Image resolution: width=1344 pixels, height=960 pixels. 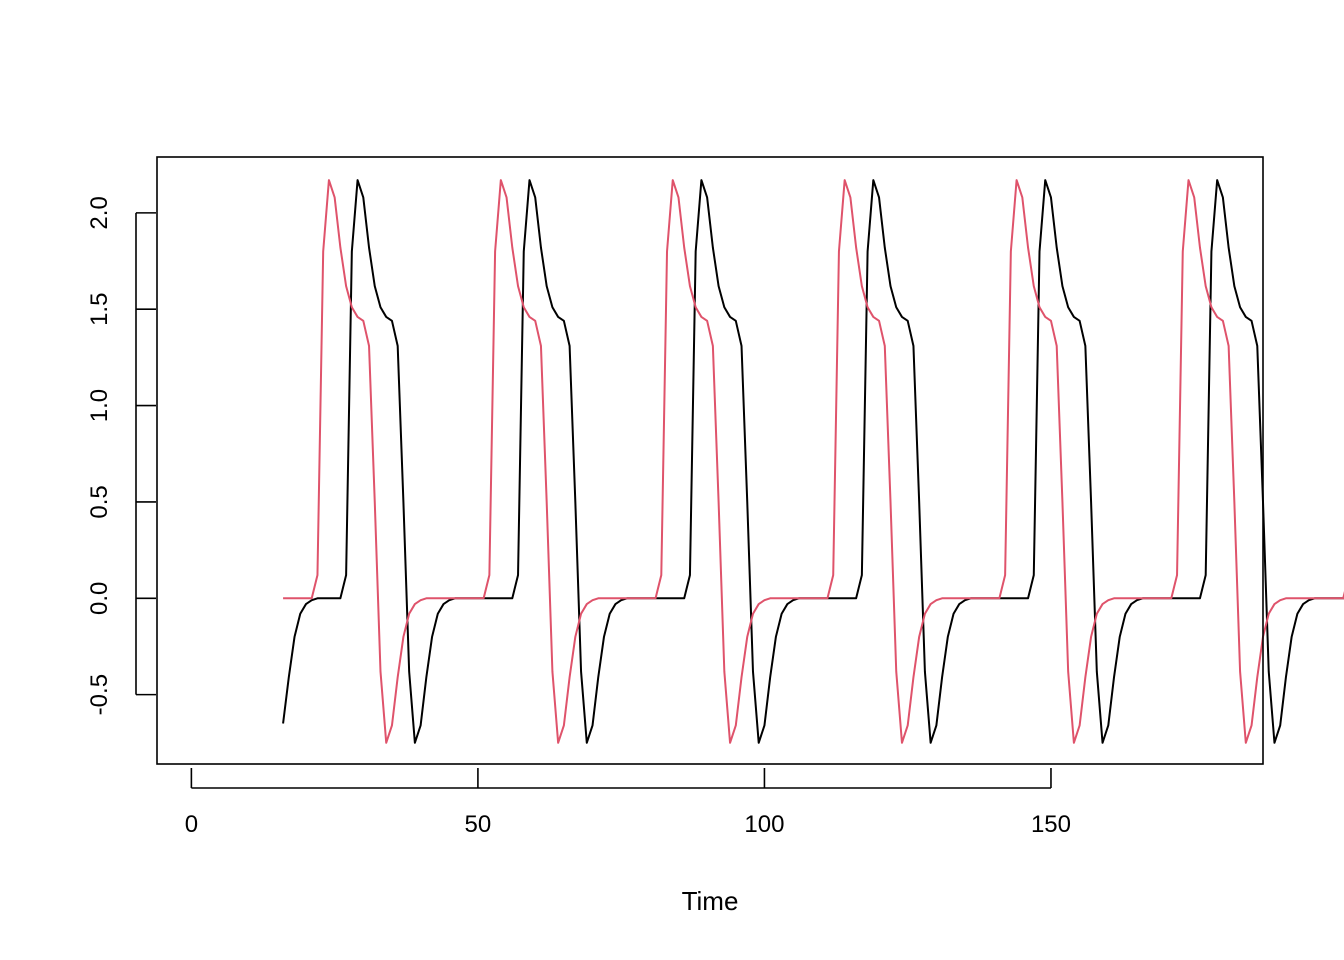 What do you see at coordinates (99, 501) in the screenshot?
I see `y-tick-label: 0.5` at bounding box center [99, 501].